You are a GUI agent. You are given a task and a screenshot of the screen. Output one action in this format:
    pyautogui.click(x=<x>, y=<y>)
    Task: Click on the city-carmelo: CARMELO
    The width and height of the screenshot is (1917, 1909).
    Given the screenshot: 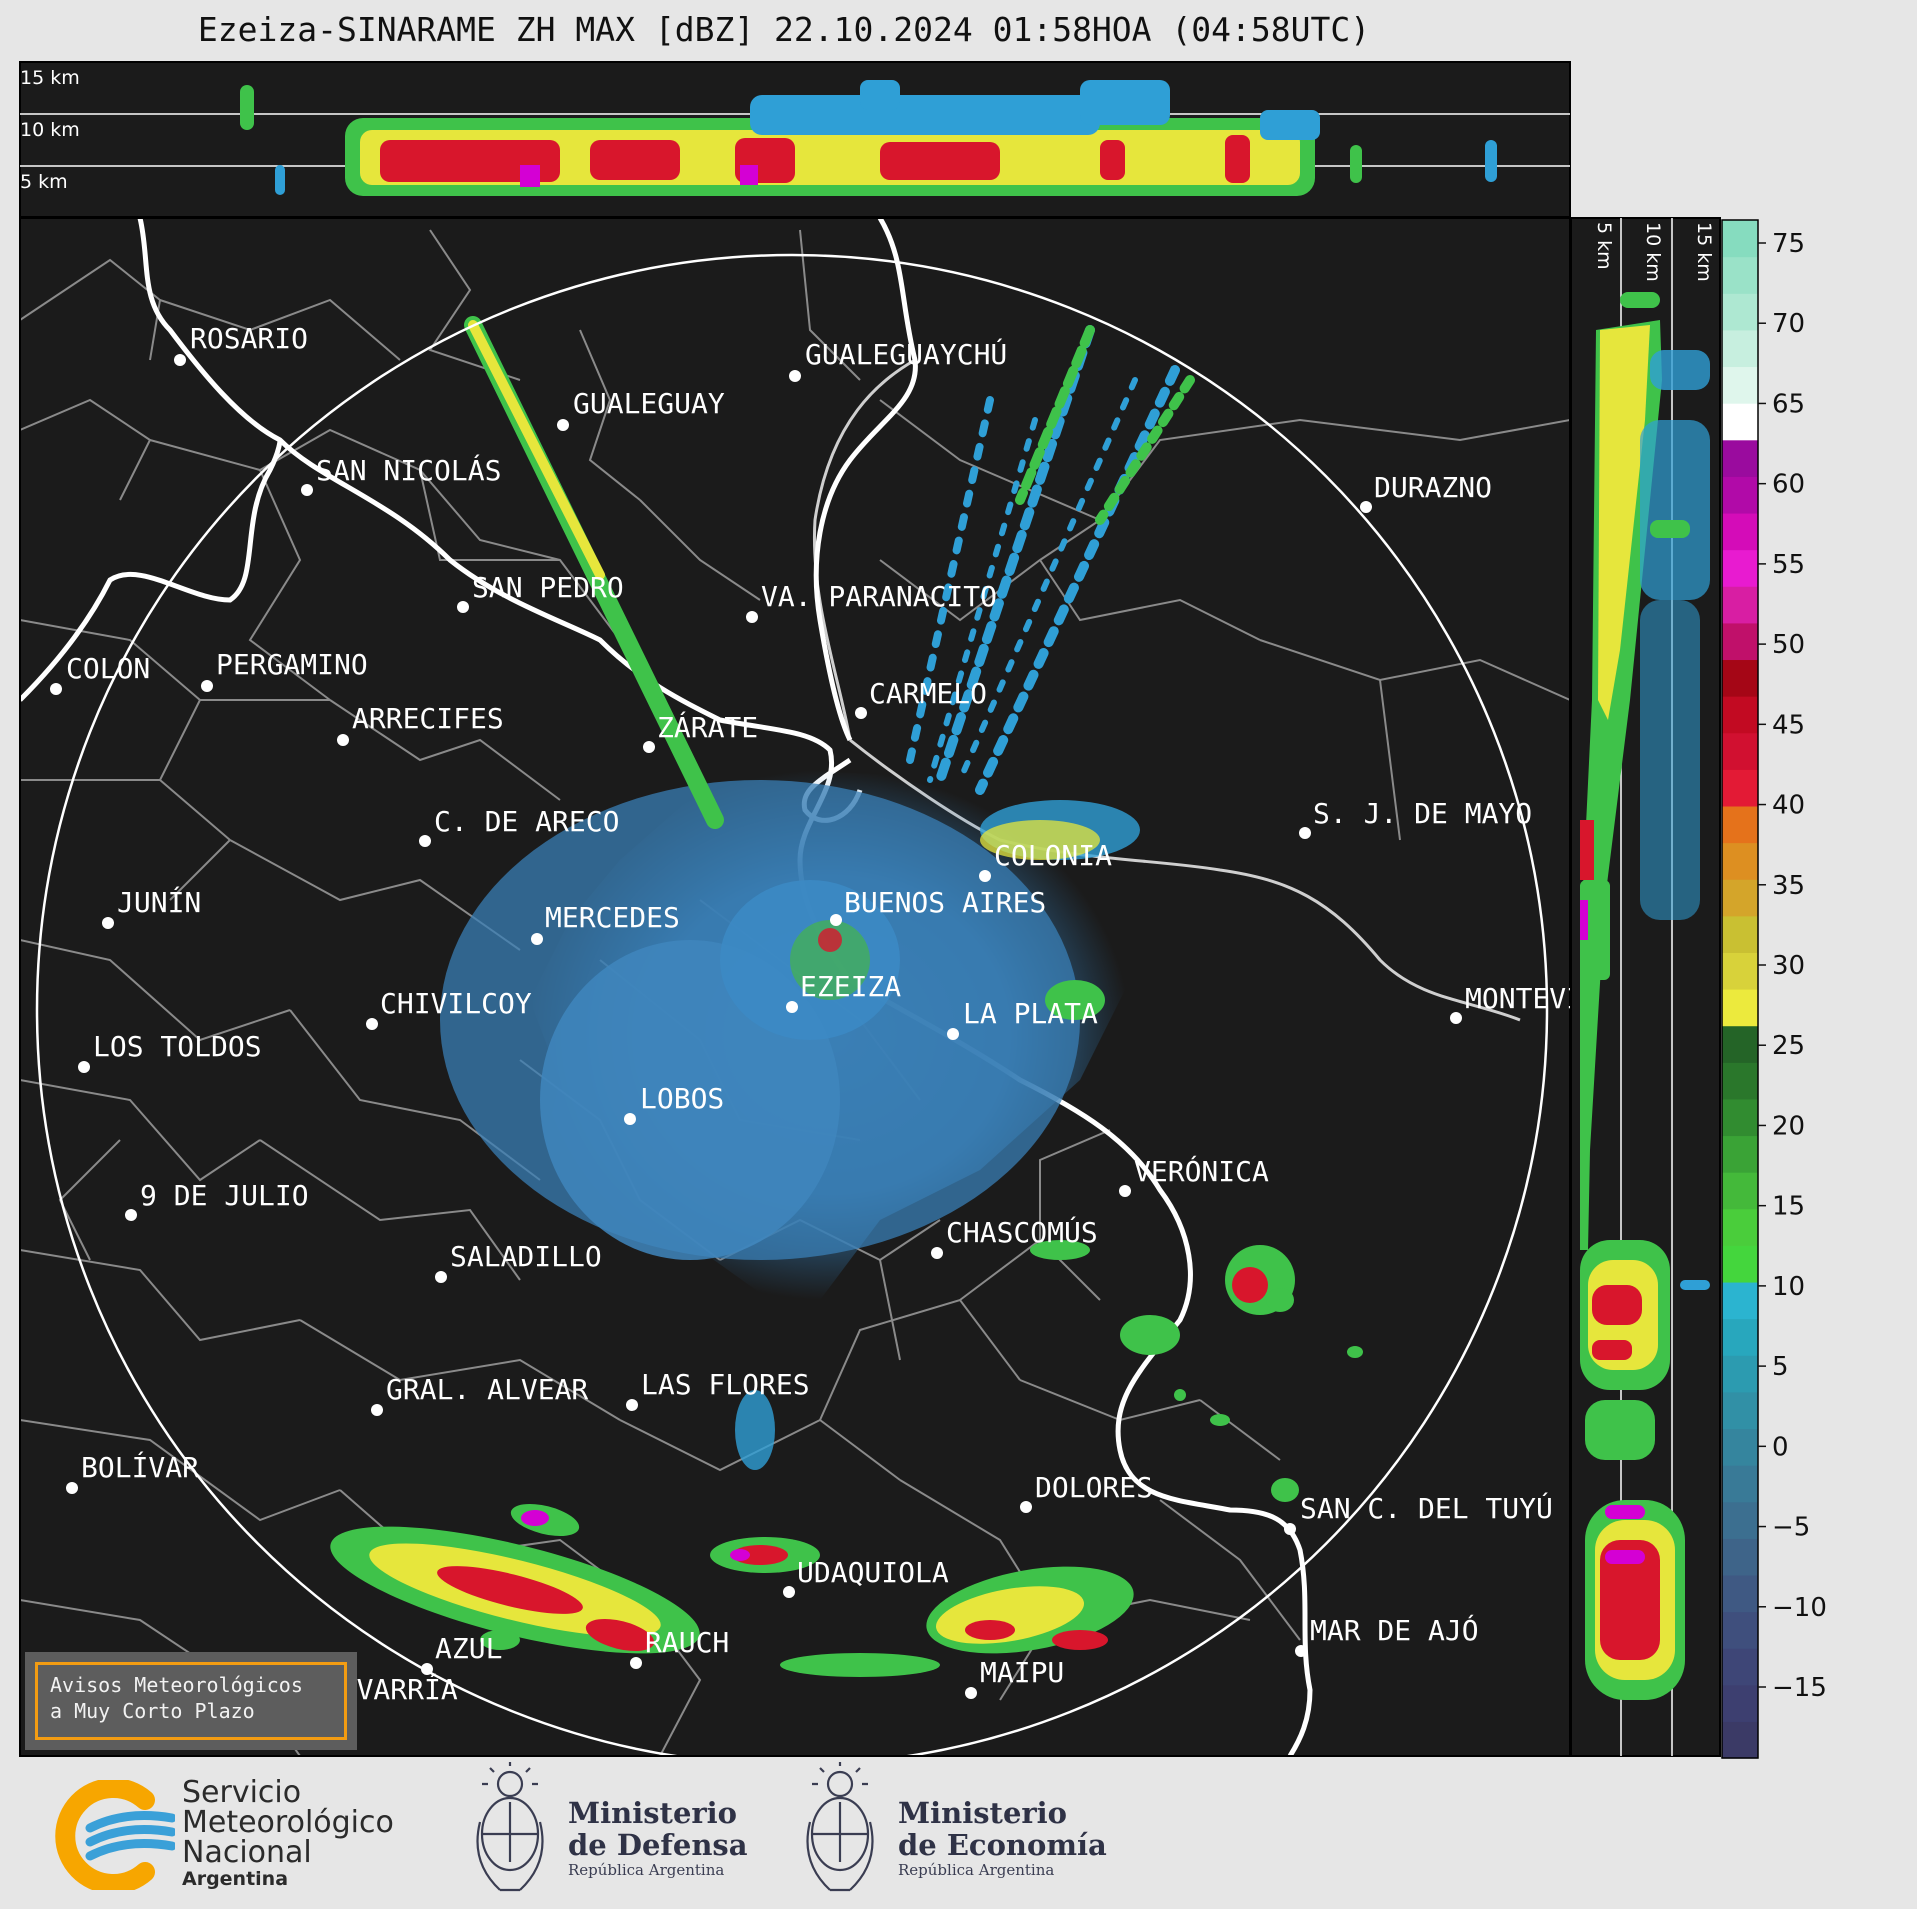 What is the action you would take?
    pyautogui.click(x=921, y=698)
    